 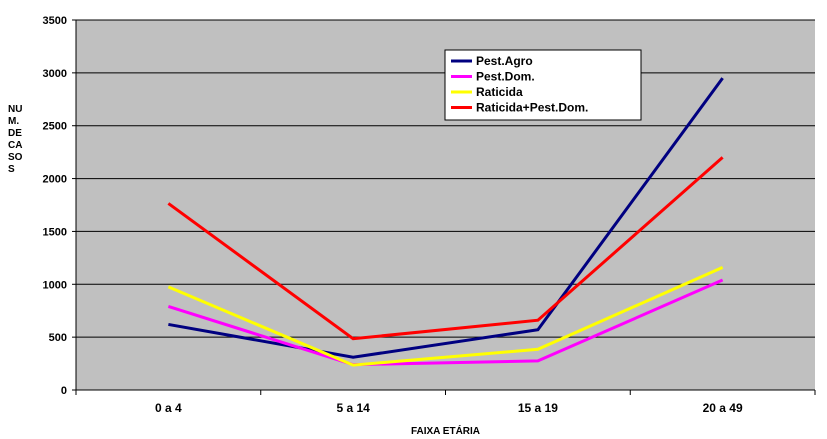 What do you see at coordinates (64, 391) in the screenshot?
I see `y-tick-label: 0` at bounding box center [64, 391].